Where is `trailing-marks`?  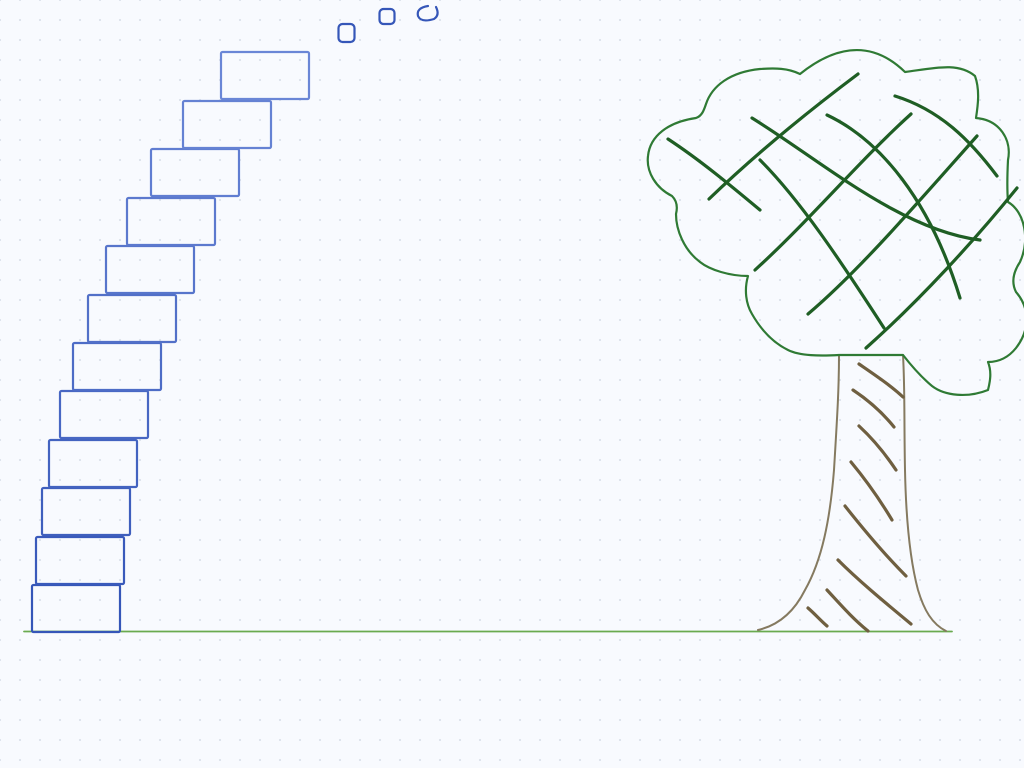 trailing-marks is located at coordinates (388, 24).